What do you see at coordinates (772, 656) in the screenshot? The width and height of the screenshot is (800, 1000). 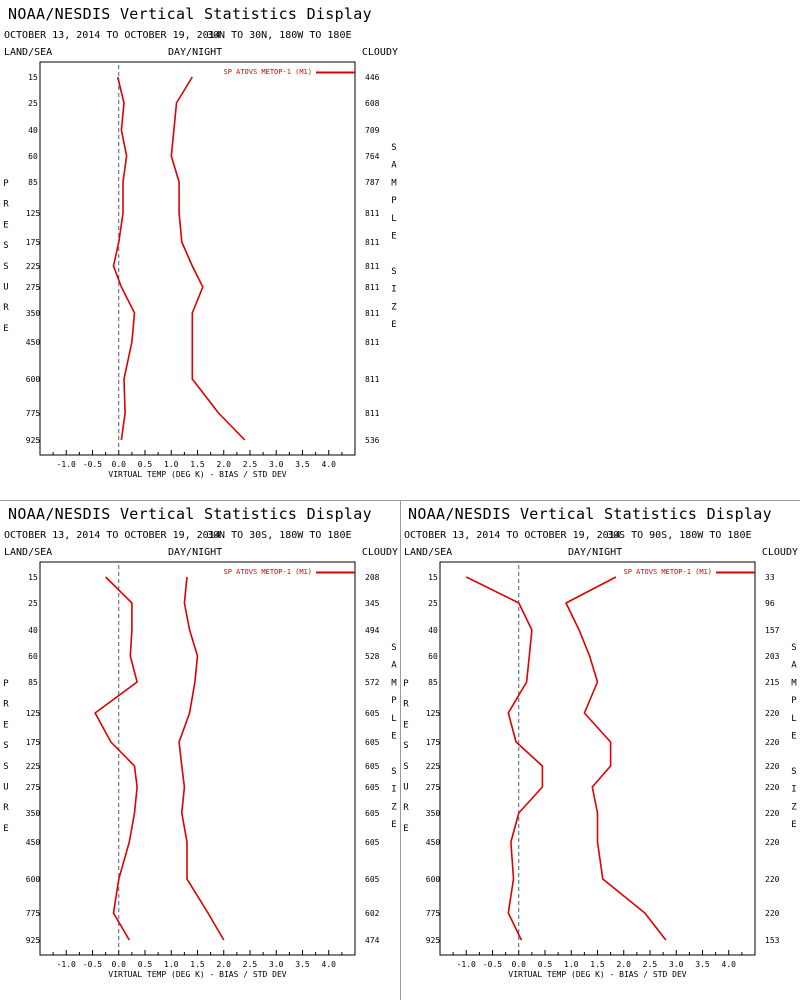 I see `sample-size-label: 203` at bounding box center [772, 656].